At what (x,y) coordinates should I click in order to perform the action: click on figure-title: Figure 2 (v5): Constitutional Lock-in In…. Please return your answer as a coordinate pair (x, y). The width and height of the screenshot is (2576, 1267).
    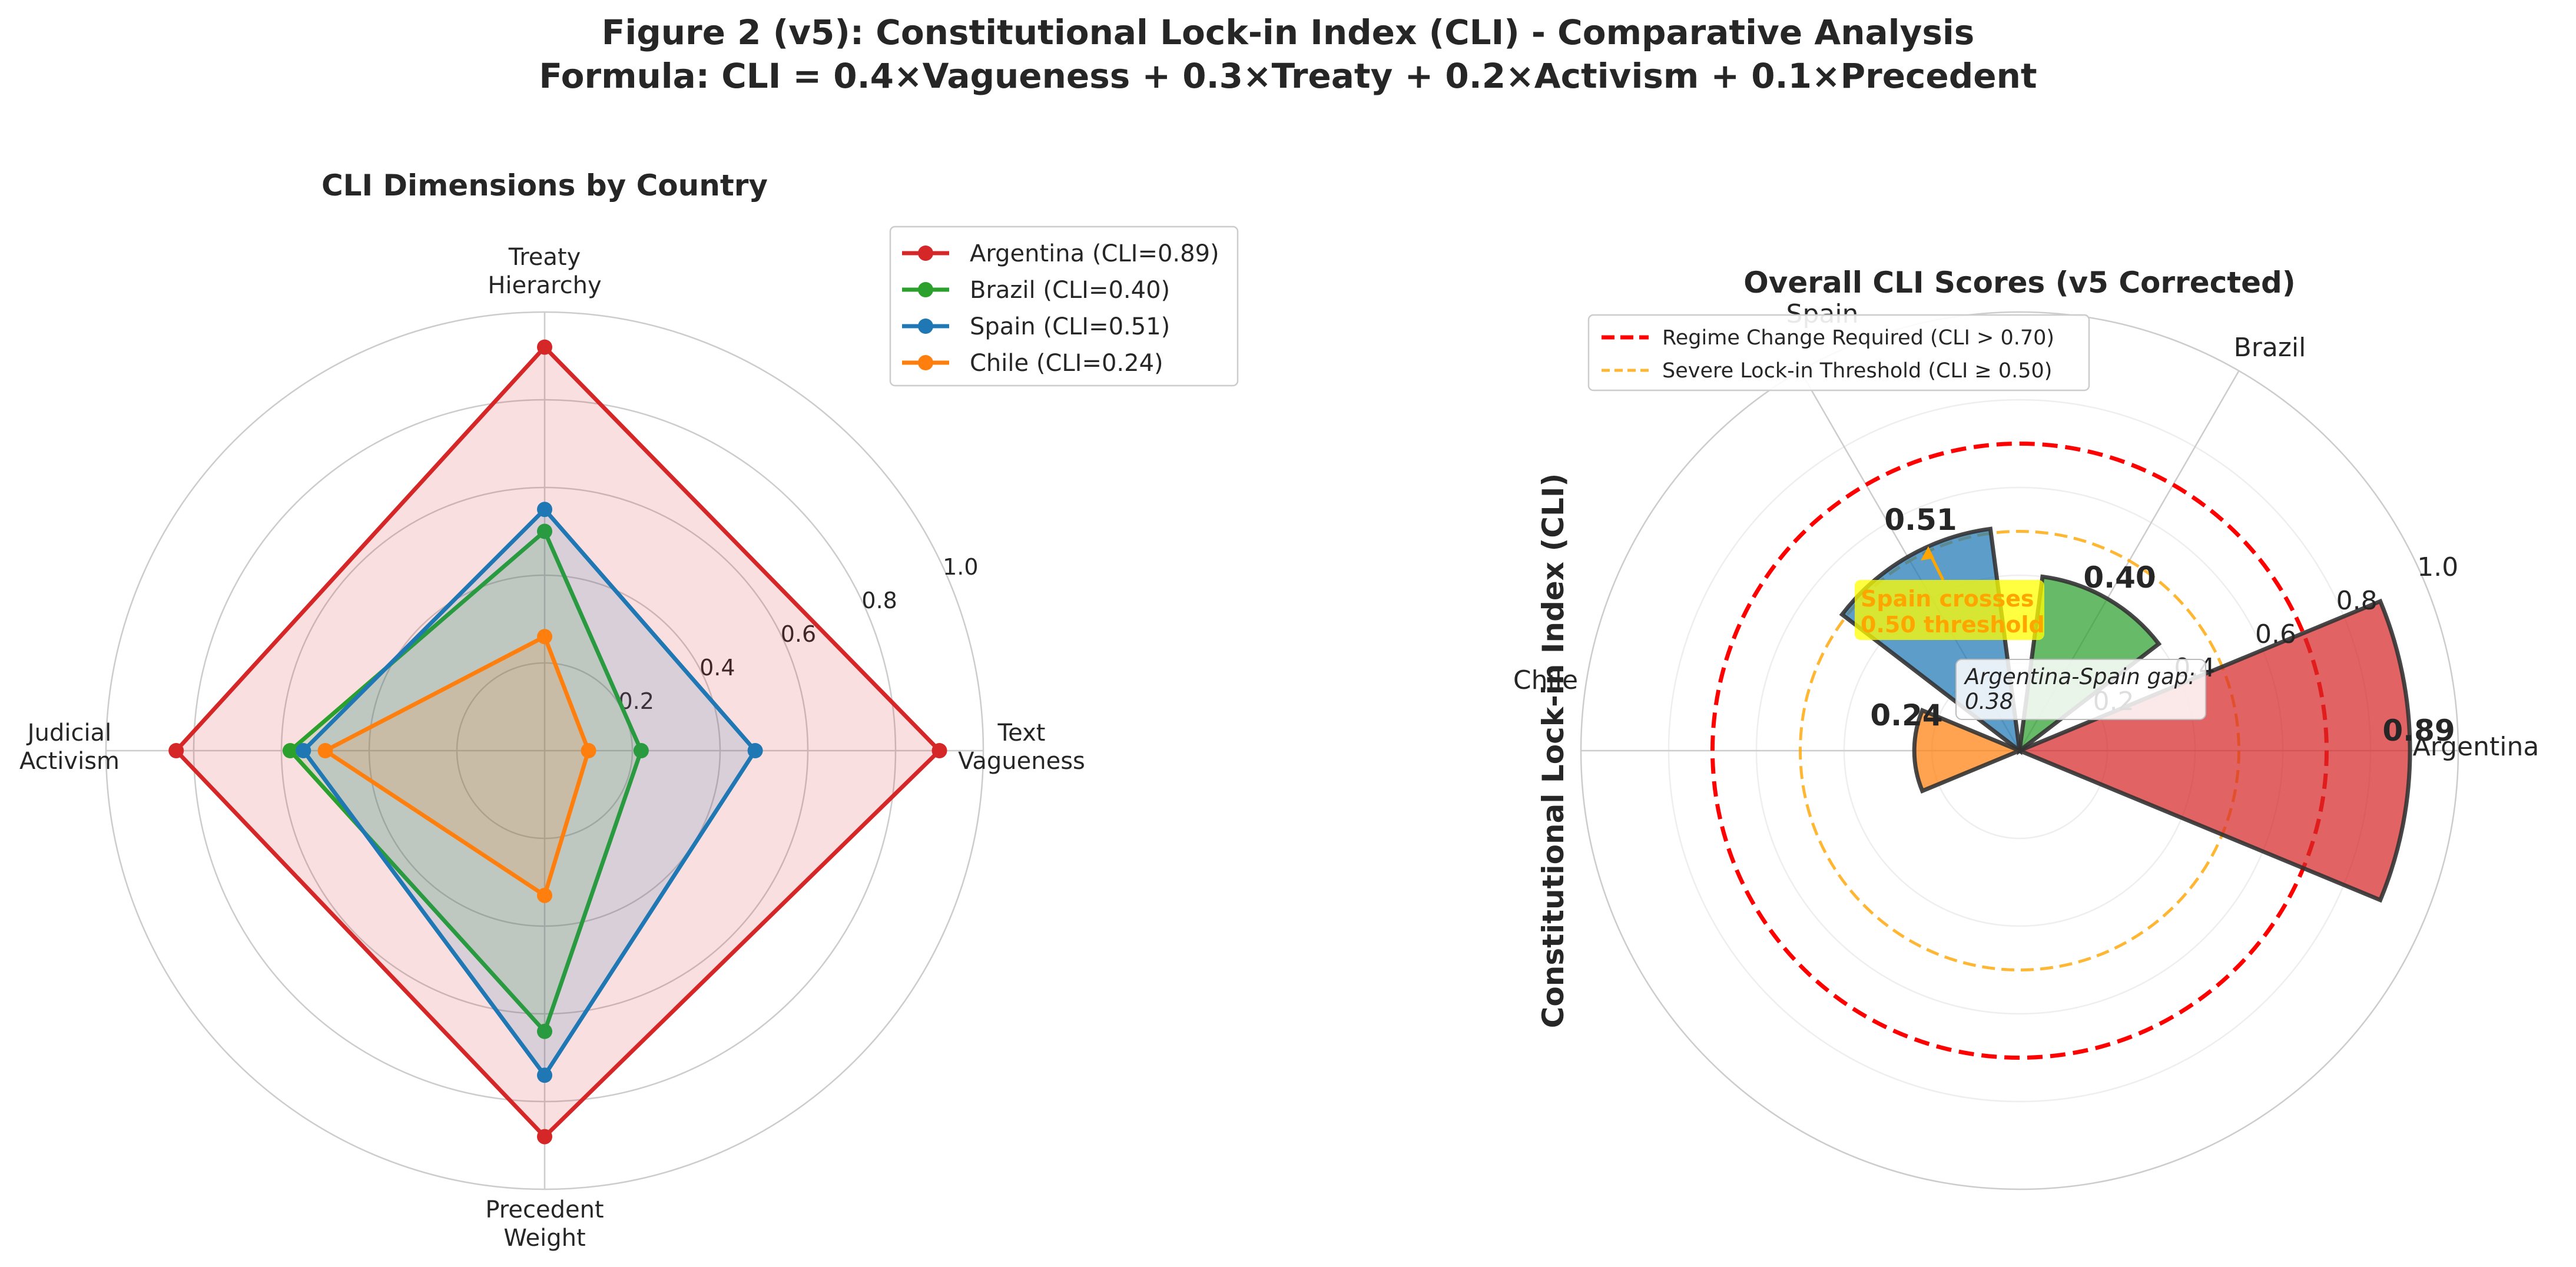
    Looking at the image, I should click on (1288, 54).